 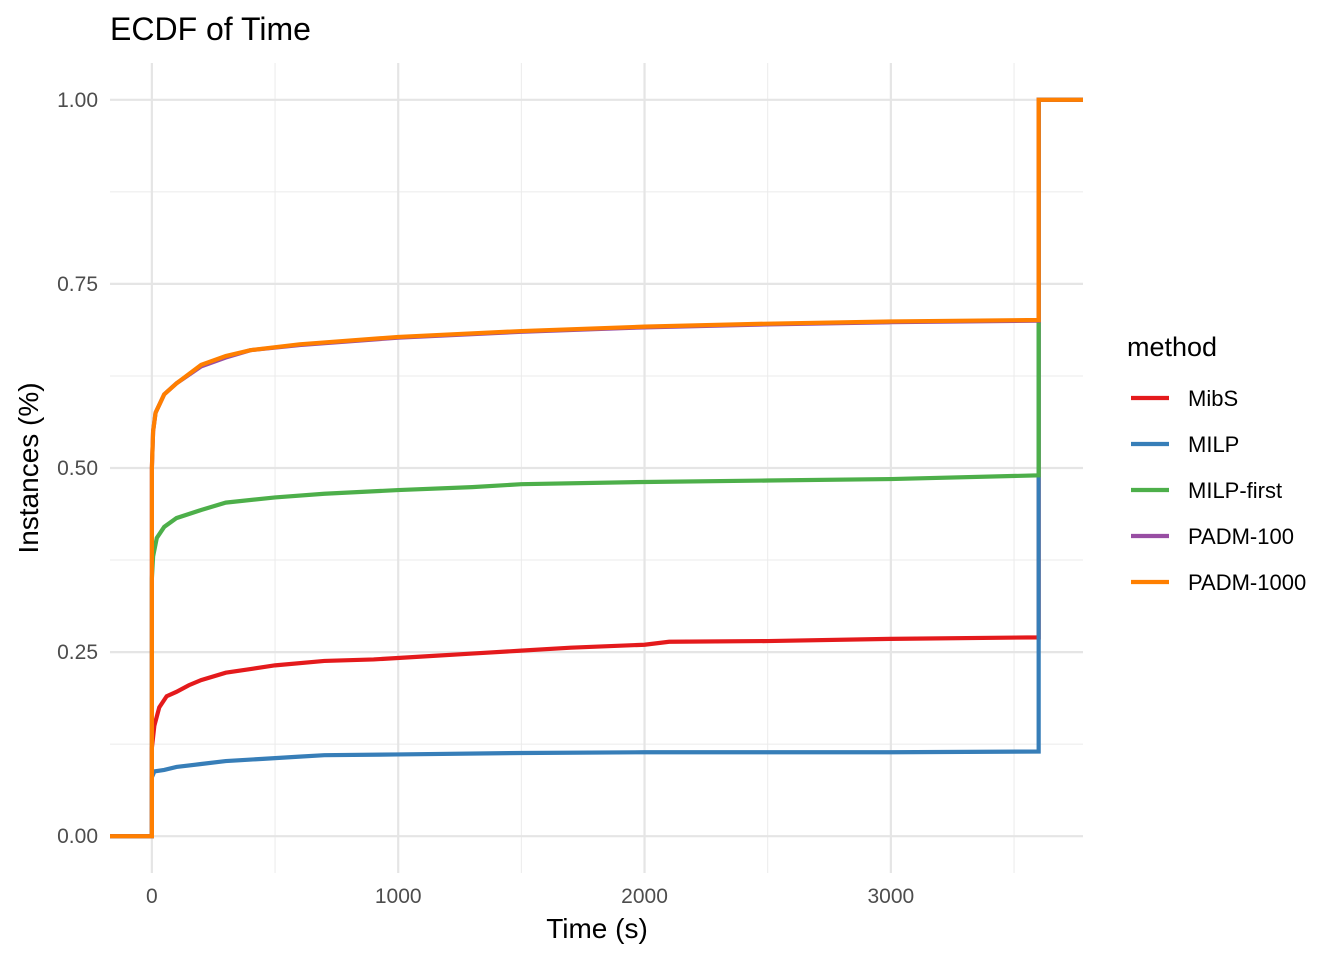 I want to click on x-tick-label: 0, so click(x=152, y=896).